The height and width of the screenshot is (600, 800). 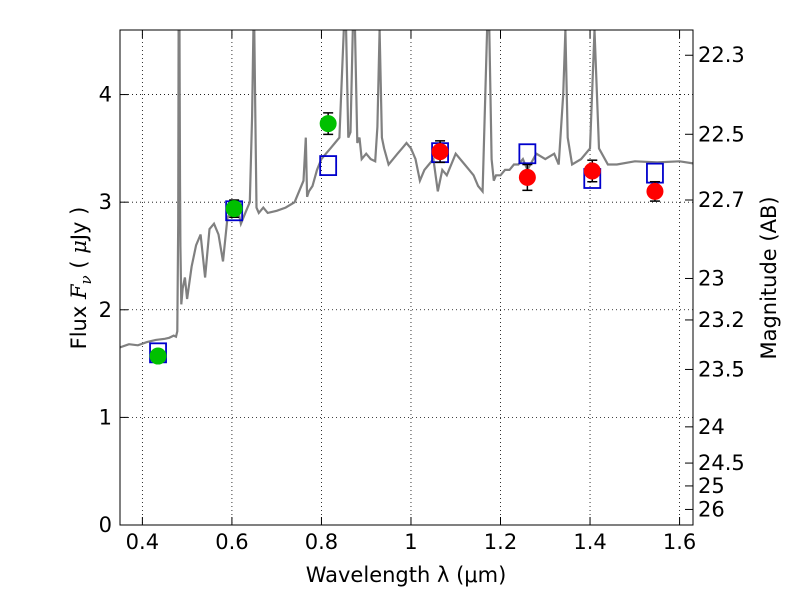 I want to click on y-axis-label: Flux Fν ( μJy ), so click(x=81, y=278).